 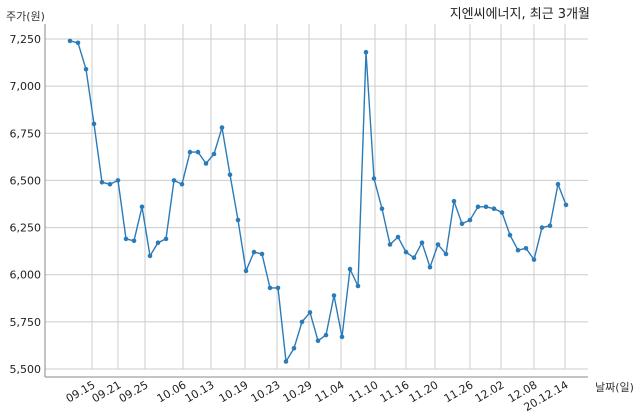 What do you see at coordinates (26, 204) in the screenshot?
I see `y-tick-labels: 5,500 5,750 6,000 6,250 6,500 6,750 7,000 7,250` at bounding box center [26, 204].